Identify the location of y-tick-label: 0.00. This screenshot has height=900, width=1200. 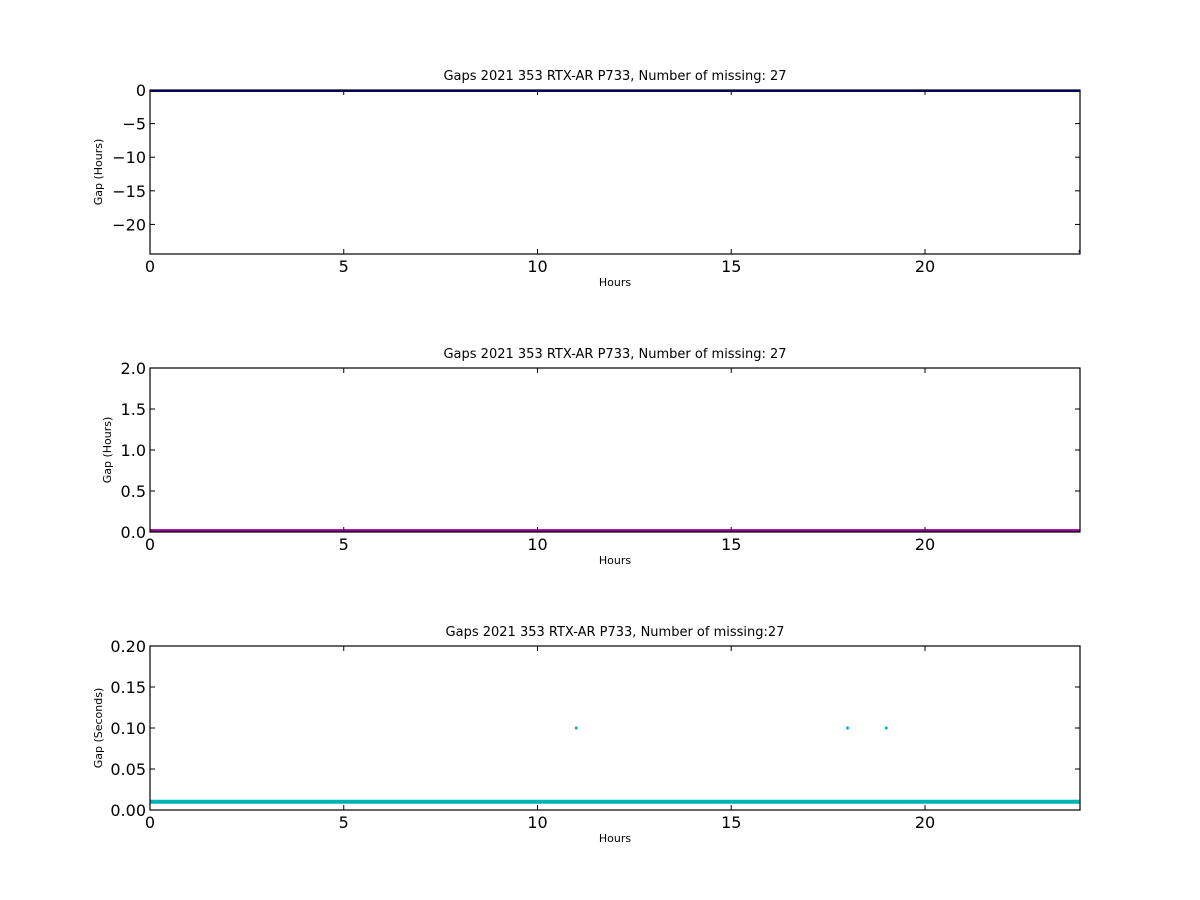
(128, 810).